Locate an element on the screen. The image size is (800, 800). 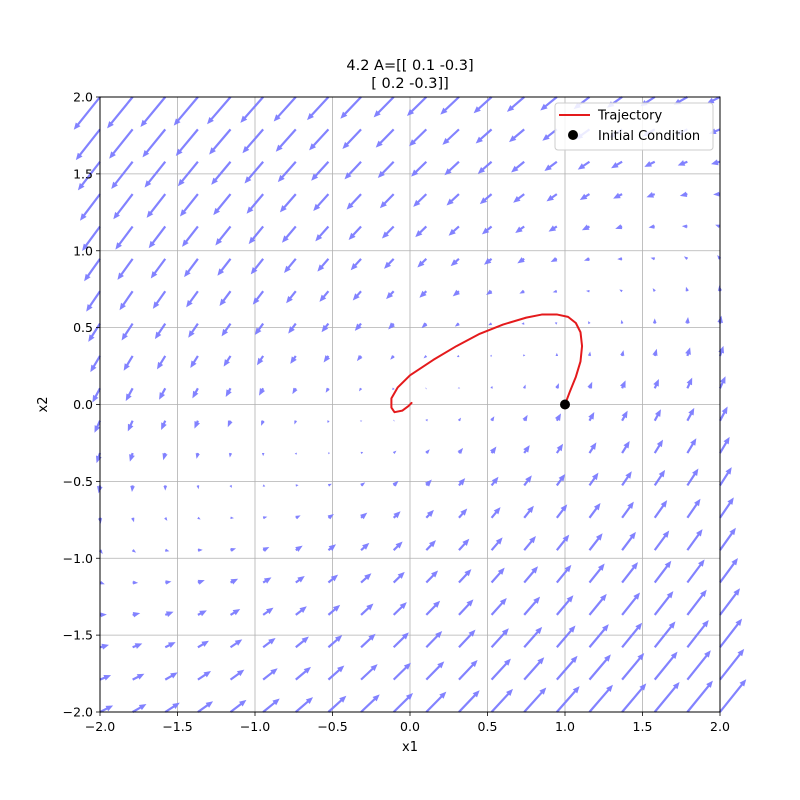
y-tick-label: 0.0 is located at coordinates (83, 404).